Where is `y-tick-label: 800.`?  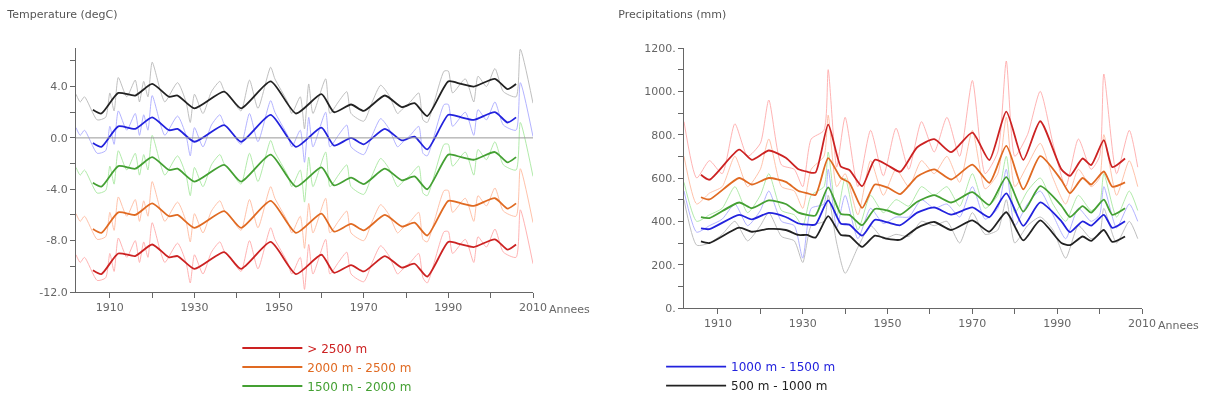
y-tick-label: 800. is located at coordinates (663, 135).